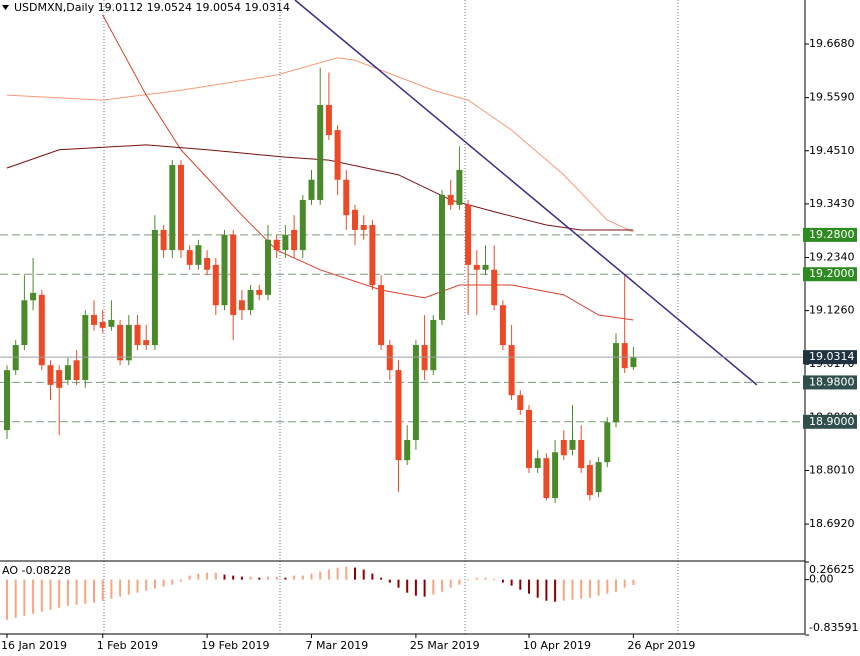 The width and height of the screenshot is (860, 656). Describe the element at coordinates (832, 523) in the screenshot. I see `y-tick-label: 18.6920` at that location.